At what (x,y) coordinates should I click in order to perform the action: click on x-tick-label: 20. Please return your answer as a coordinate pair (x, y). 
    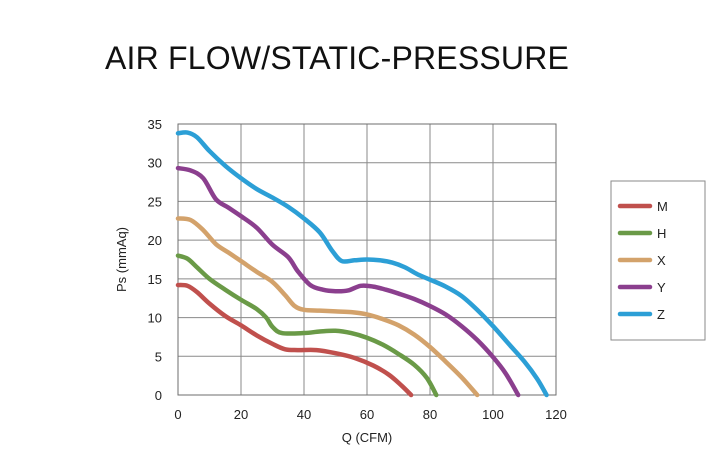
    Looking at the image, I should click on (241, 414).